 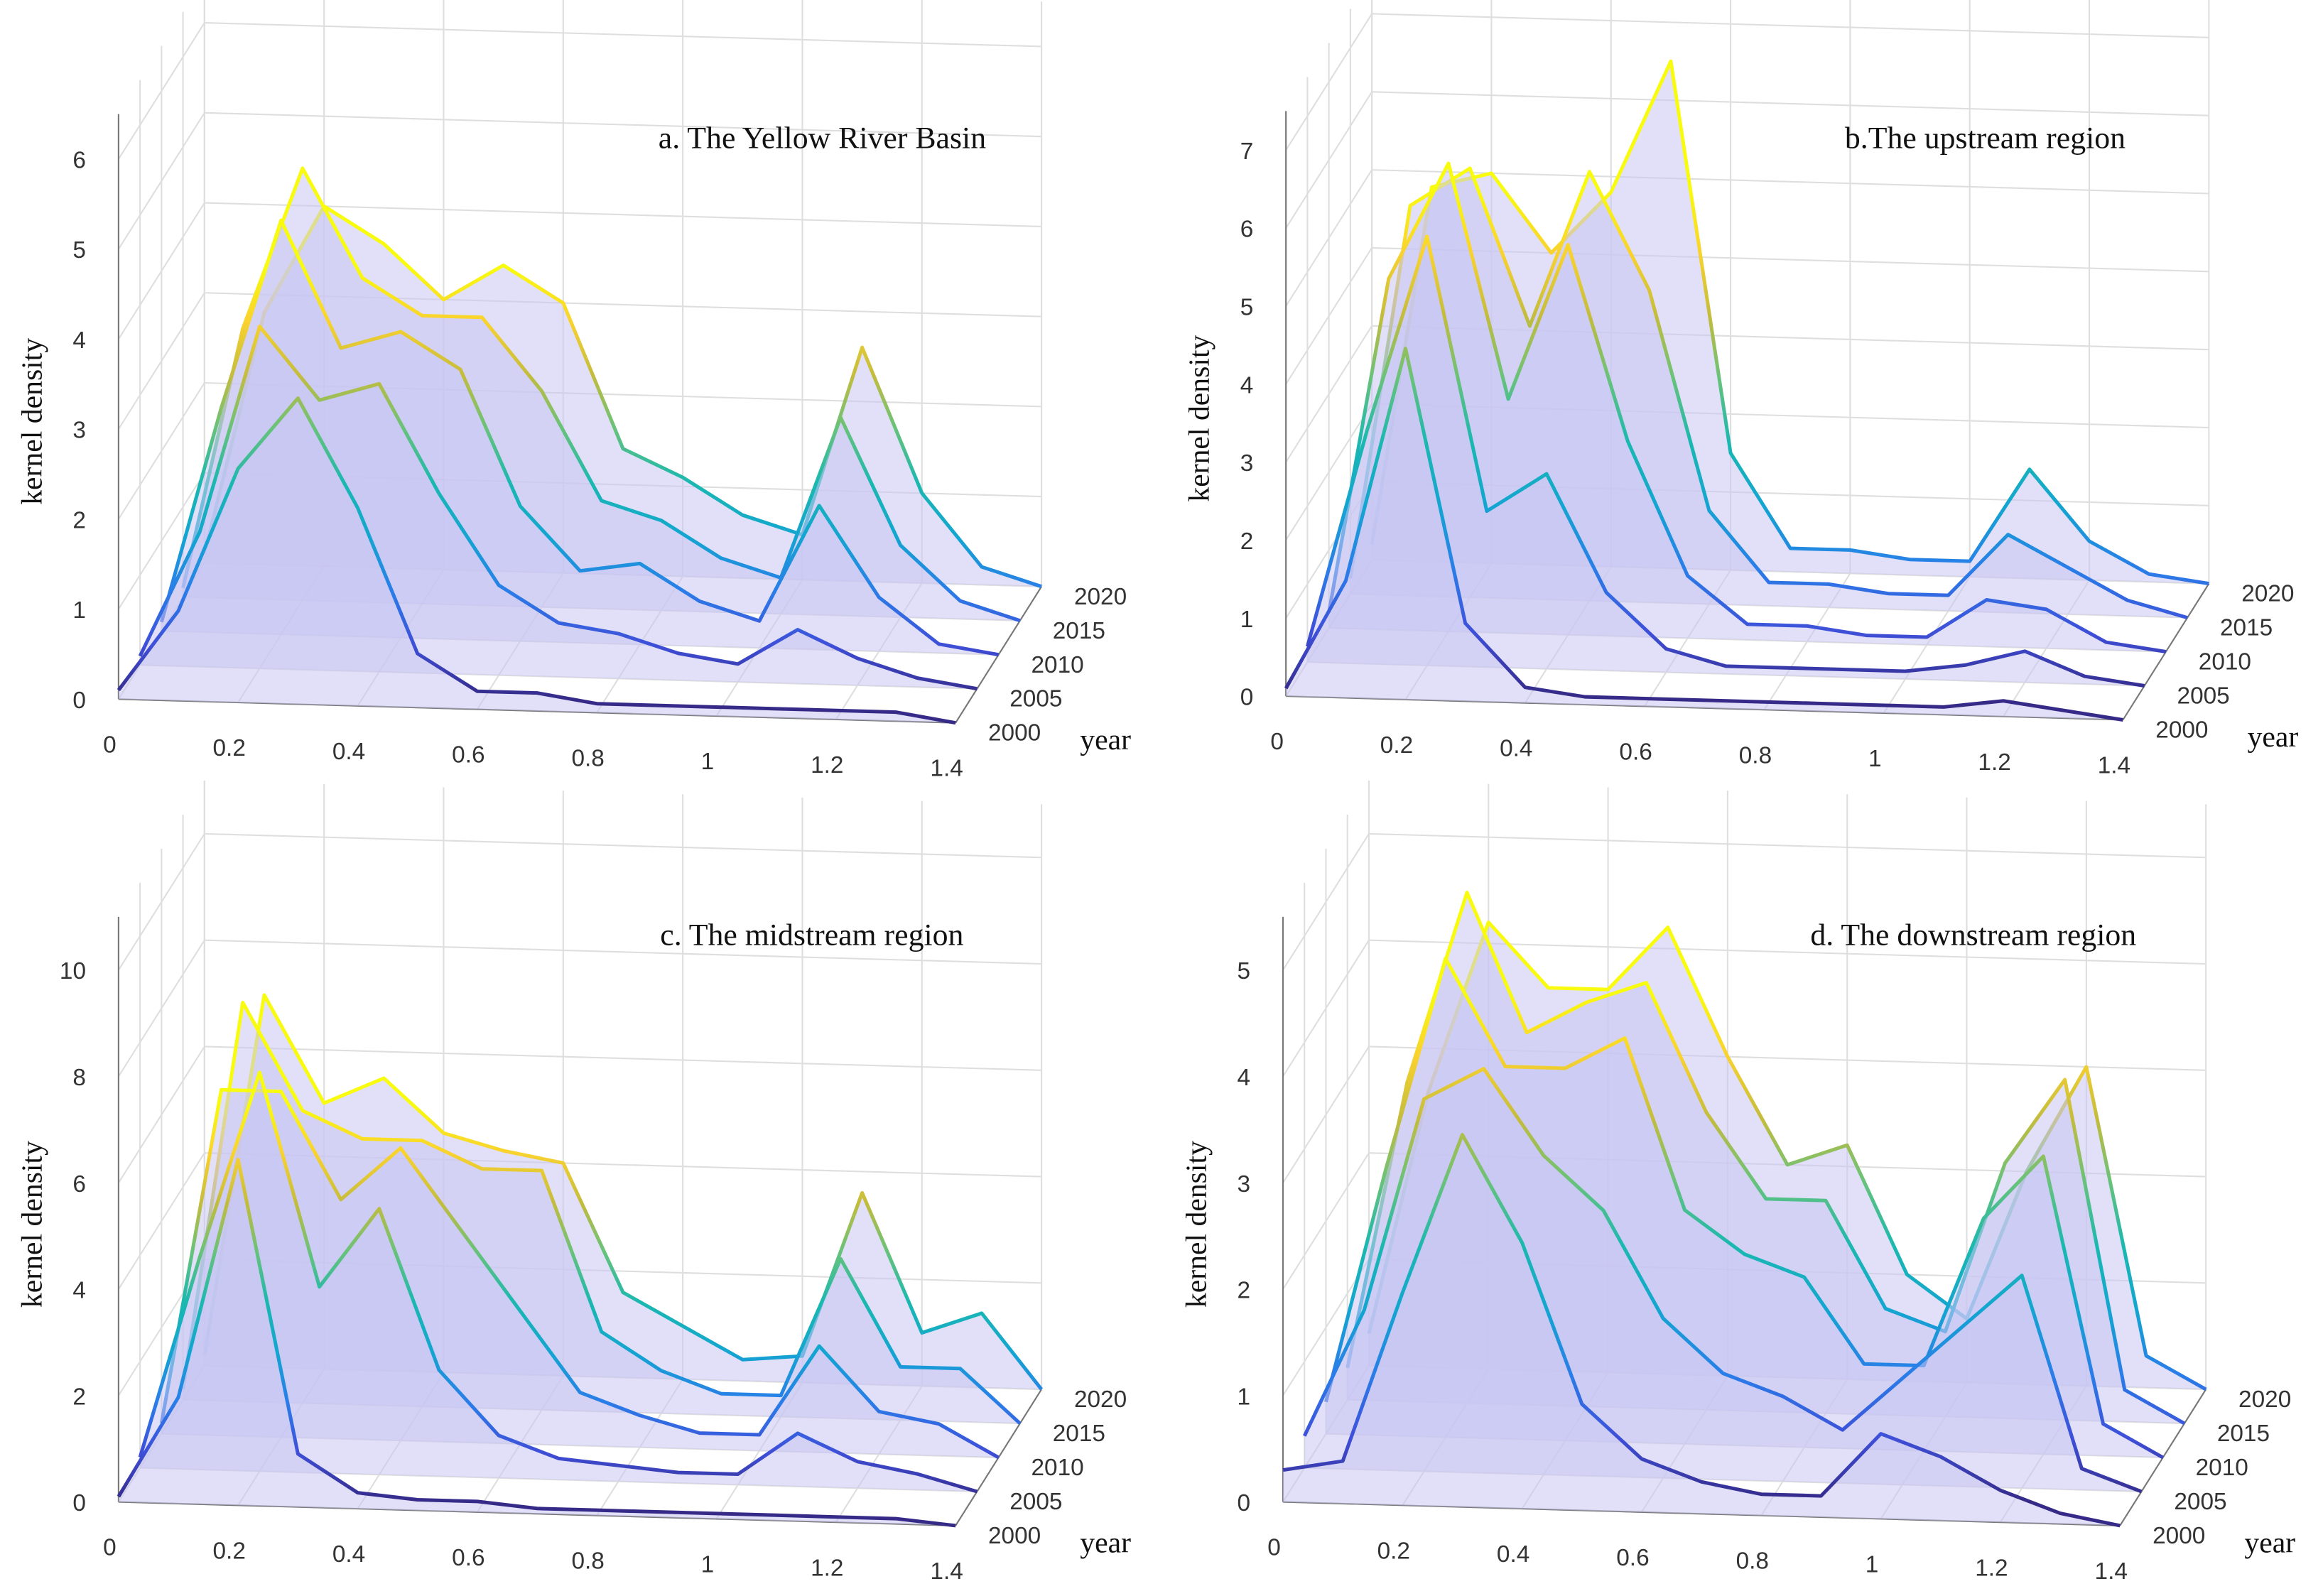 What do you see at coordinates (73, 971) in the screenshot?
I see `z-tick-label: 10` at bounding box center [73, 971].